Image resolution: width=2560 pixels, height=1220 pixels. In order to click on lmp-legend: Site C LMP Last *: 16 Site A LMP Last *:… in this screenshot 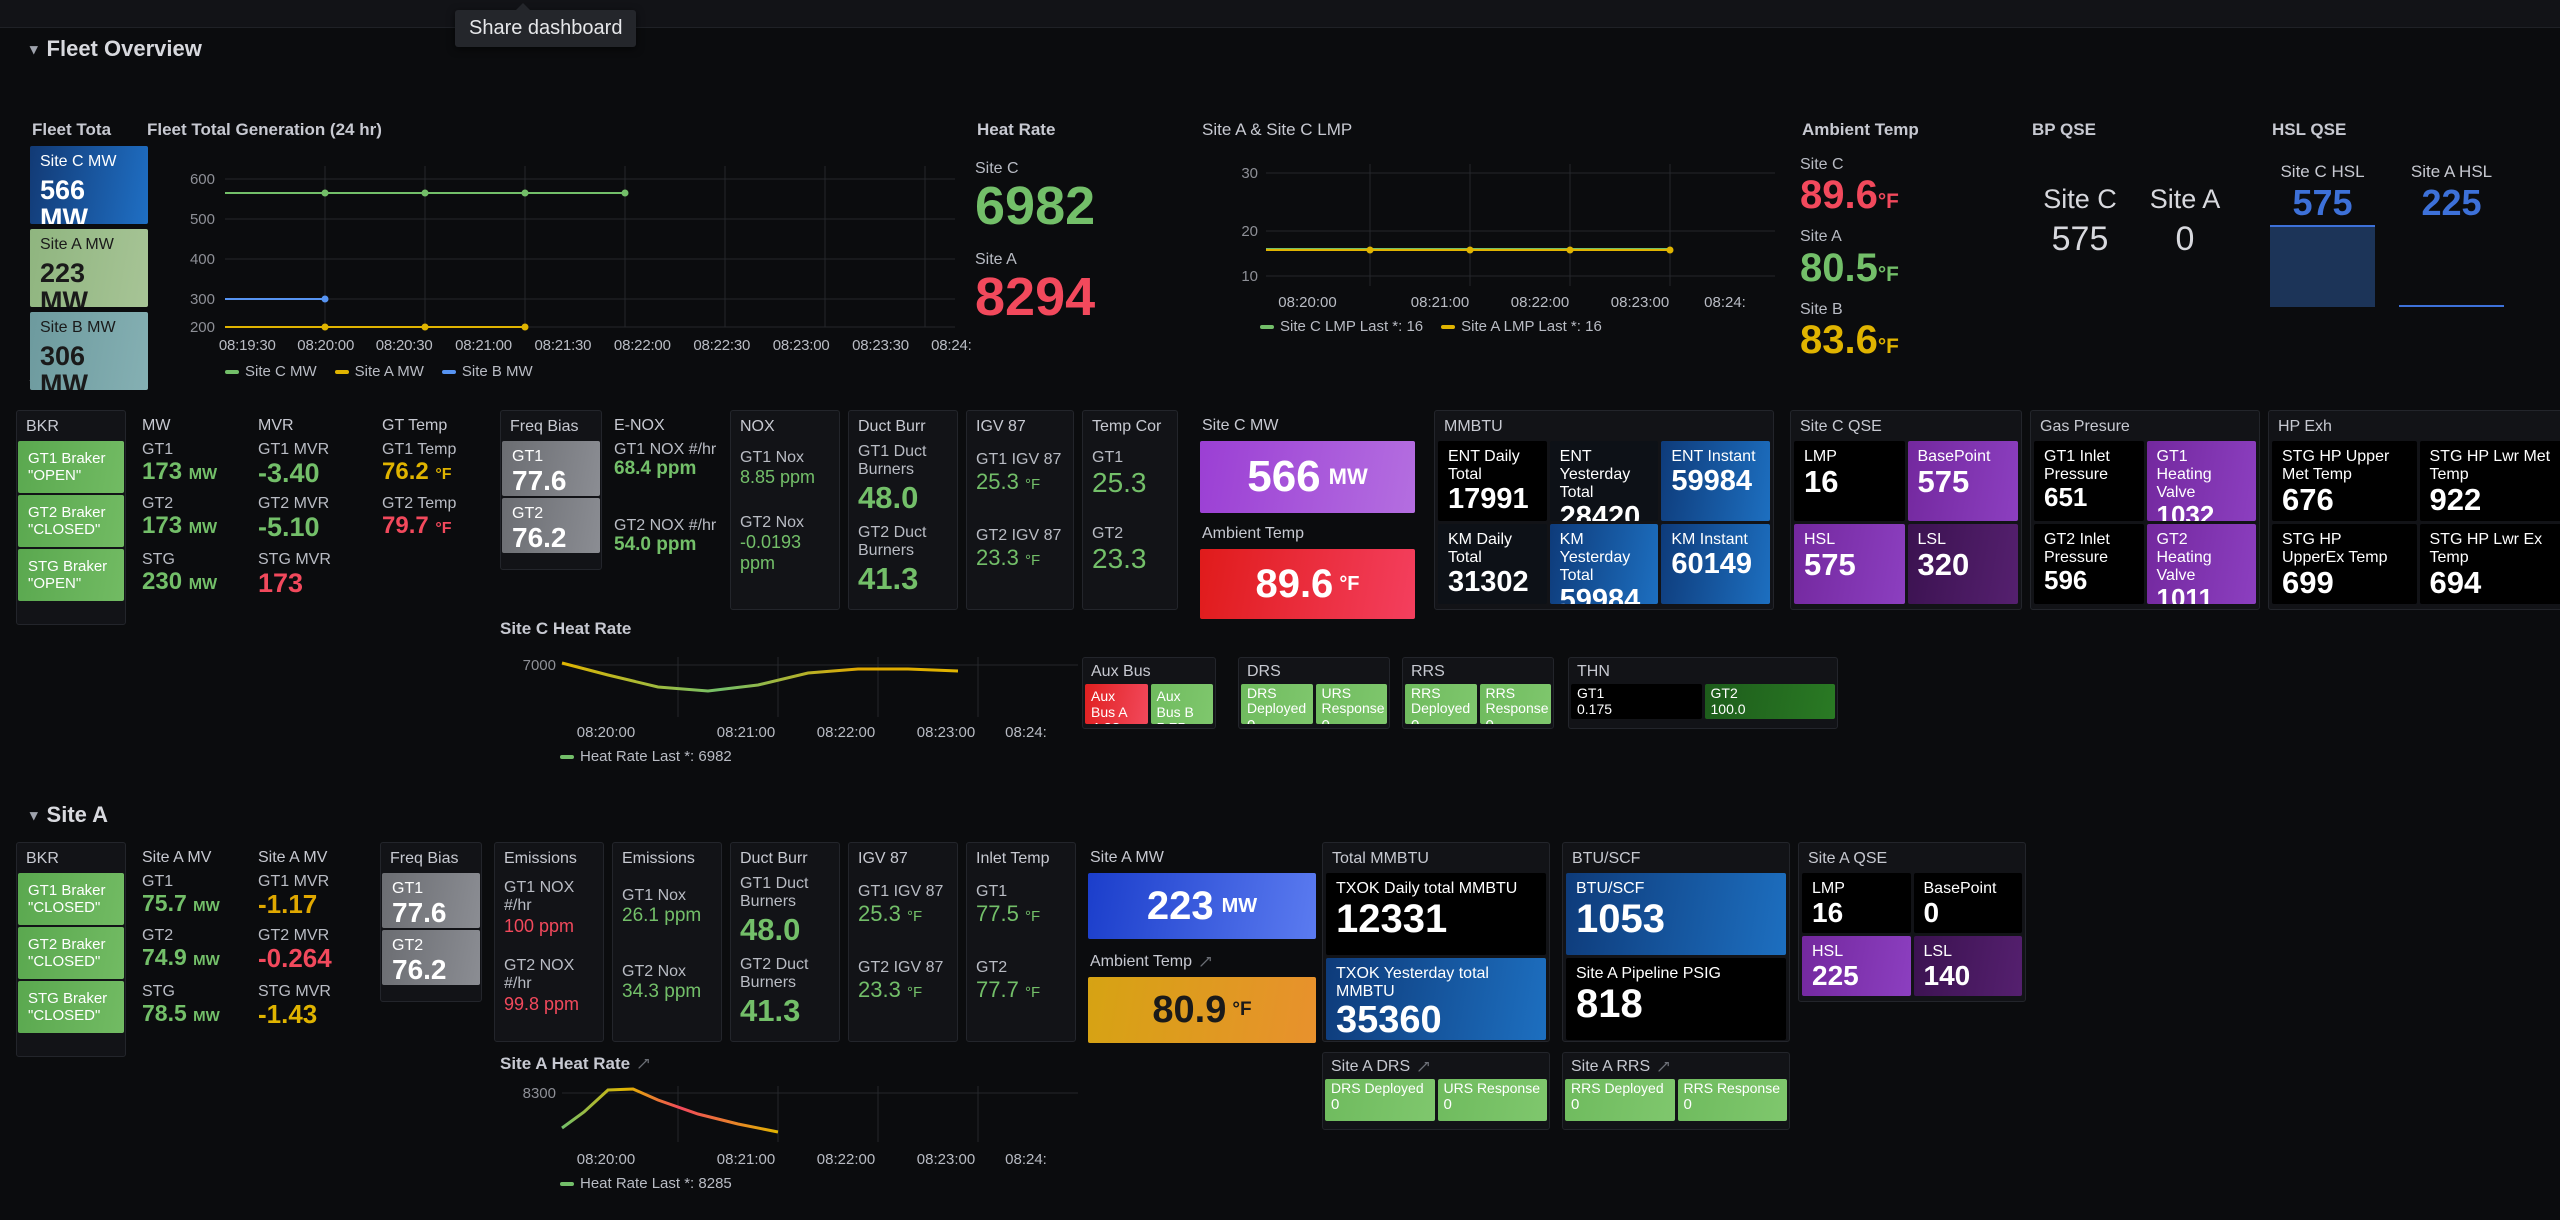, I will do `click(1495, 326)`.